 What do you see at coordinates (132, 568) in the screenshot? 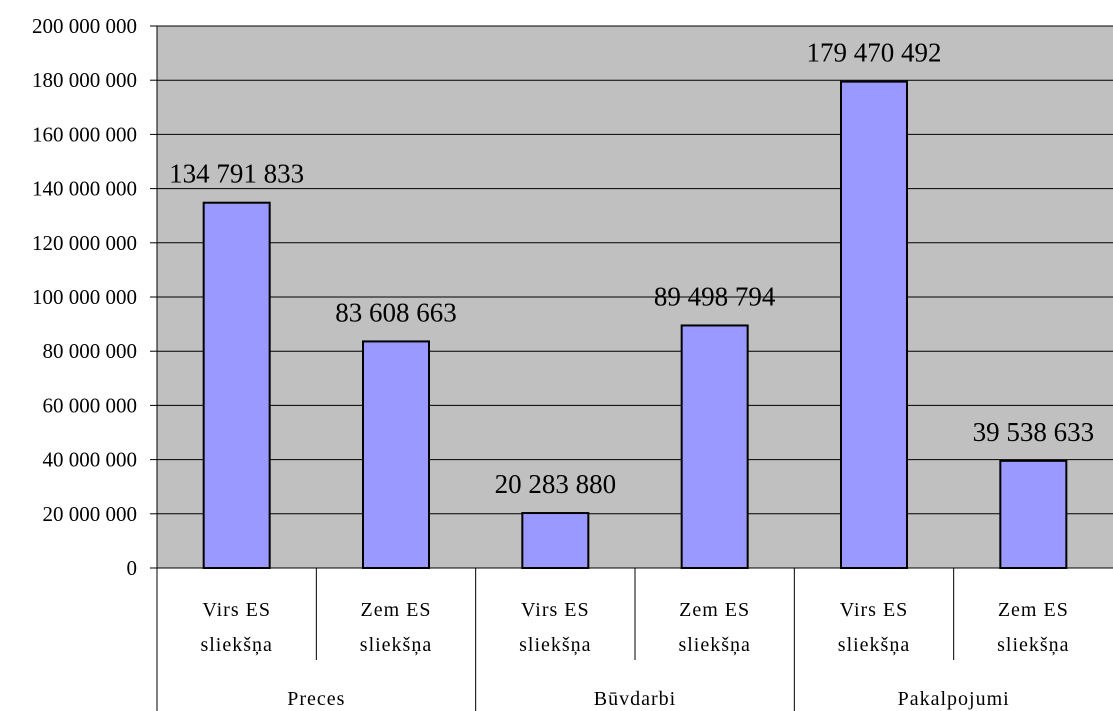
I see `y-tick-label: 0` at bounding box center [132, 568].